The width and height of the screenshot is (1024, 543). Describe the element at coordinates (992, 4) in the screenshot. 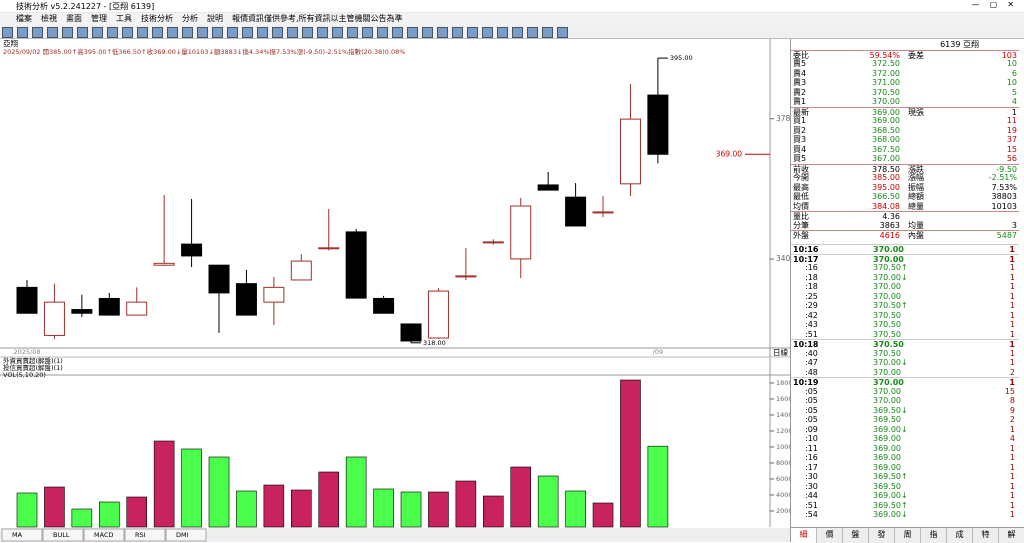

I see `window-controls: — ▢ ✕` at that location.